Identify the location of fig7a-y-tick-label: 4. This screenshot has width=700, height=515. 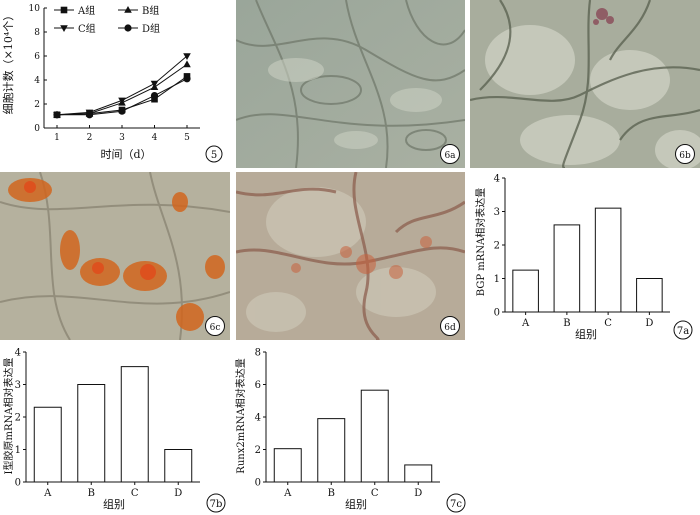
(497, 179).